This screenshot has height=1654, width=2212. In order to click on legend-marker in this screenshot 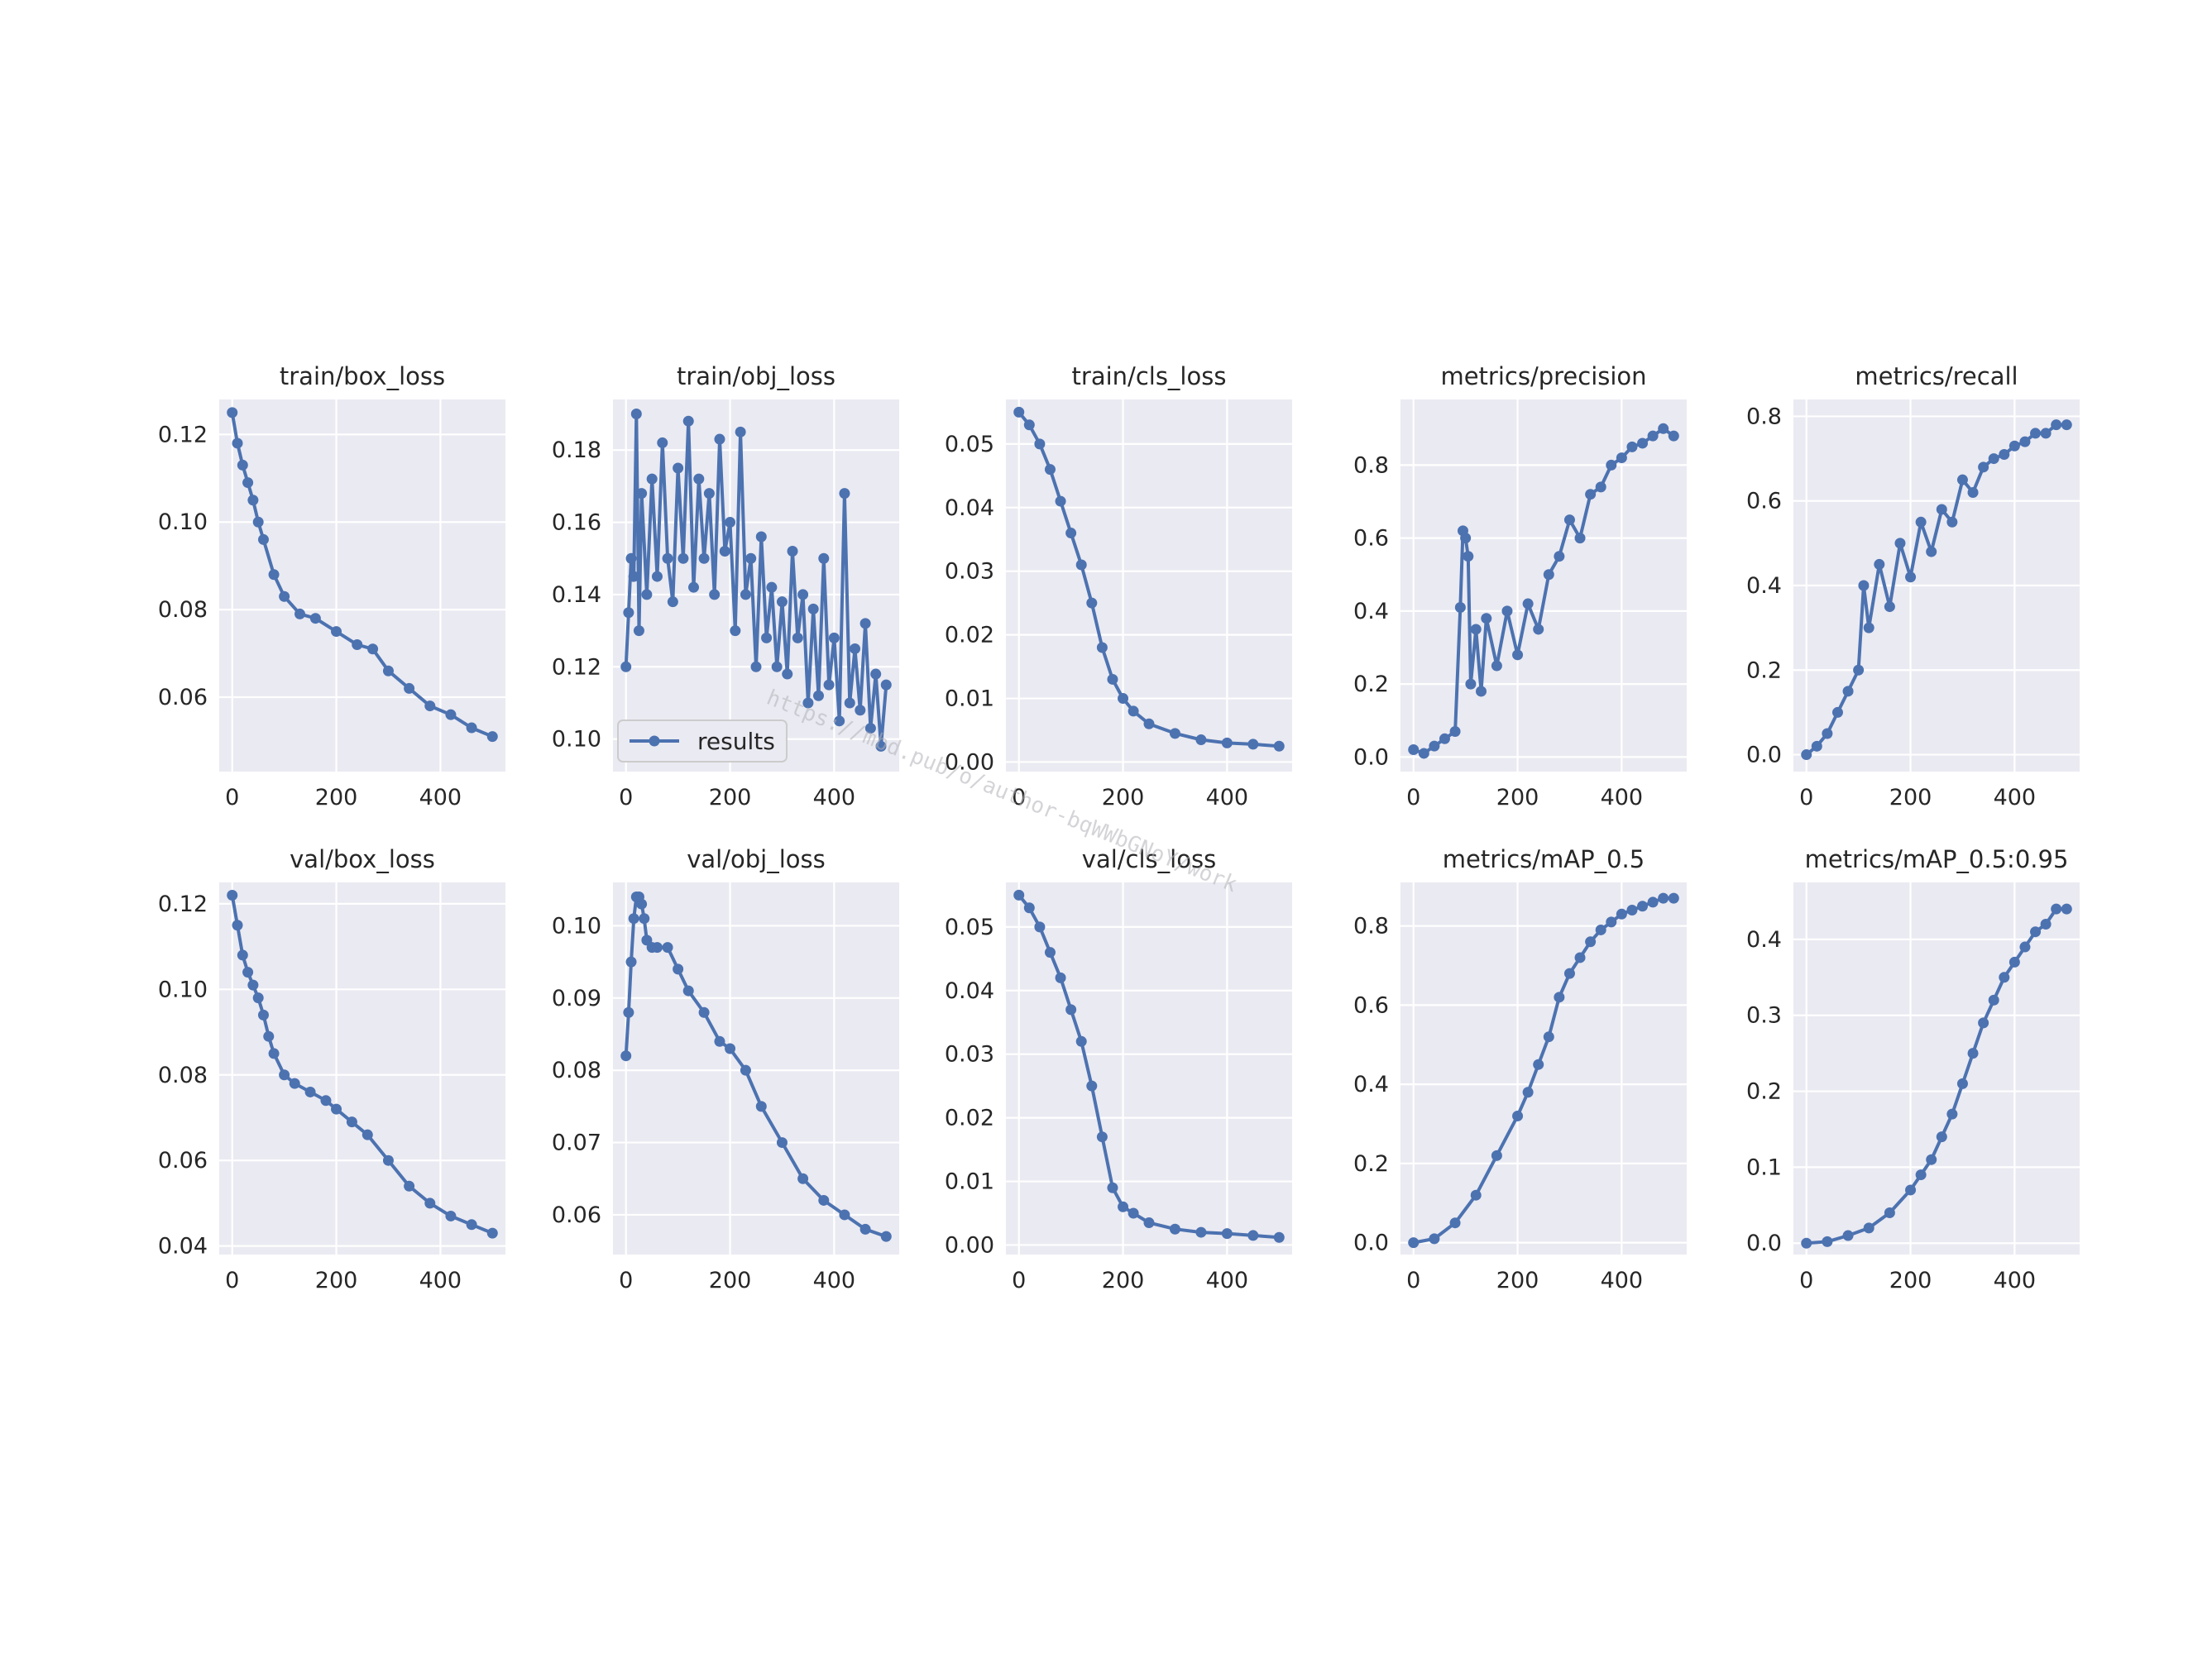, I will do `click(654, 741)`.